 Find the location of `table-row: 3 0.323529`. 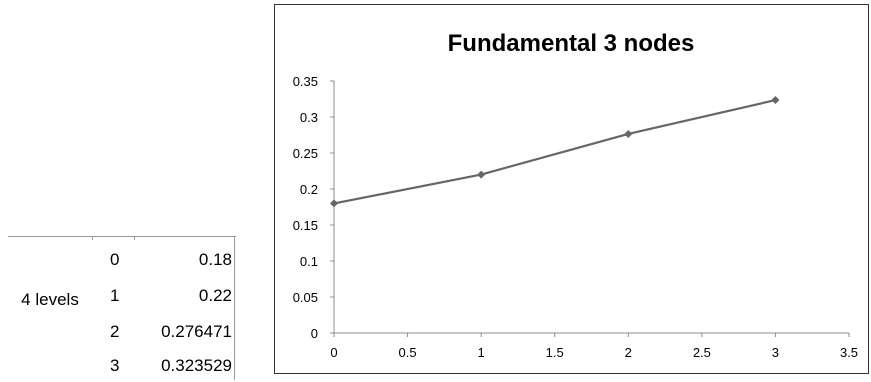

table-row: 3 0.323529 is located at coordinates (163, 364).